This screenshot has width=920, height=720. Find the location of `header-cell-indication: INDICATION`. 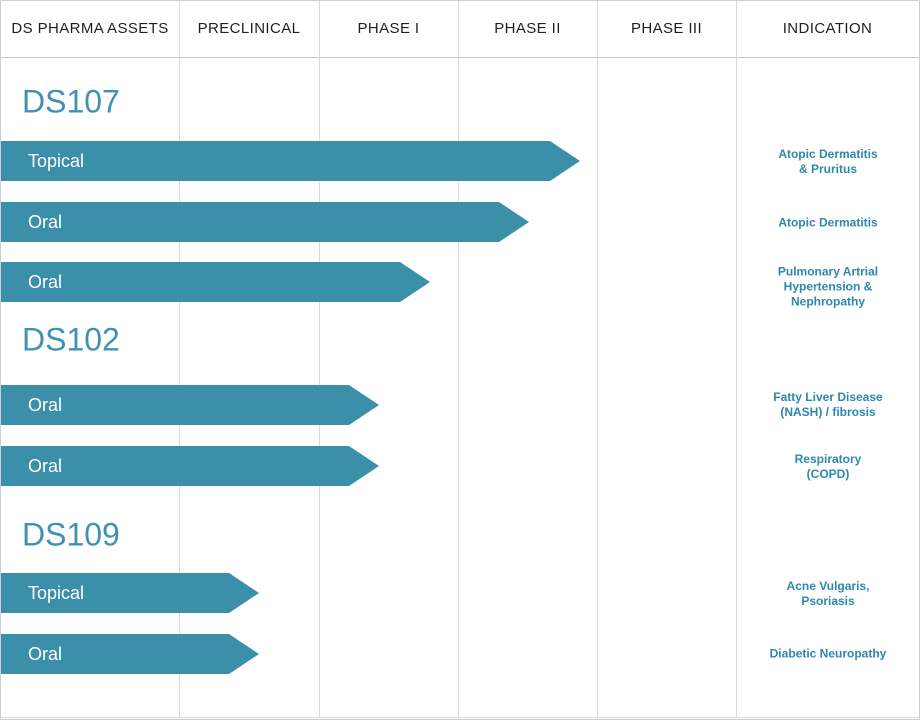

header-cell-indication: INDICATION is located at coordinates (827, 29).